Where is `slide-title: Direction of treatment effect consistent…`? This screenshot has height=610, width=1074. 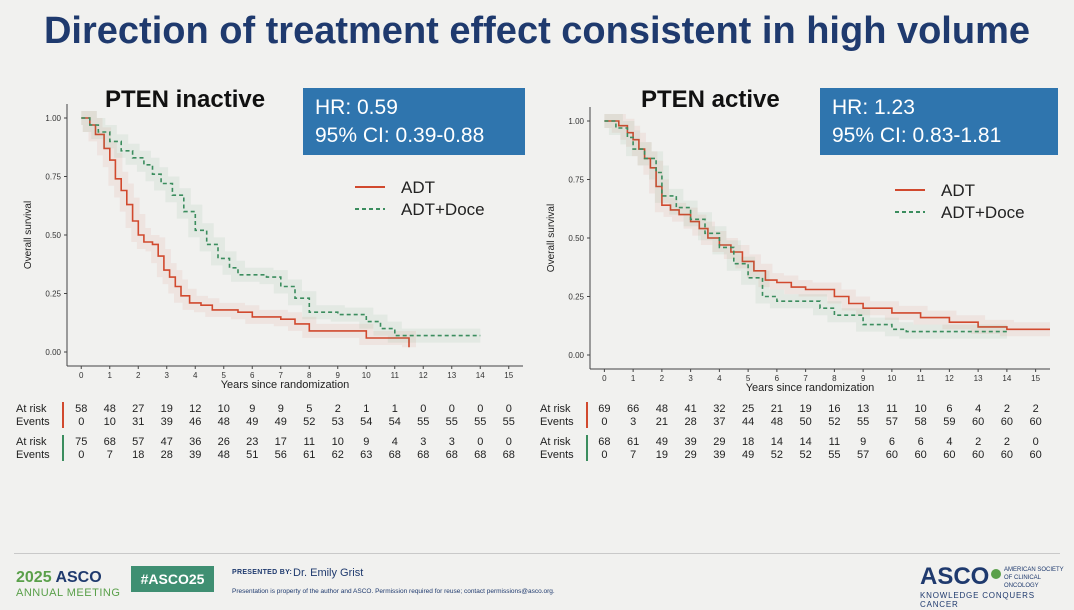 slide-title: Direction of treatment effect consistent… is located at coordinates (536, 31).